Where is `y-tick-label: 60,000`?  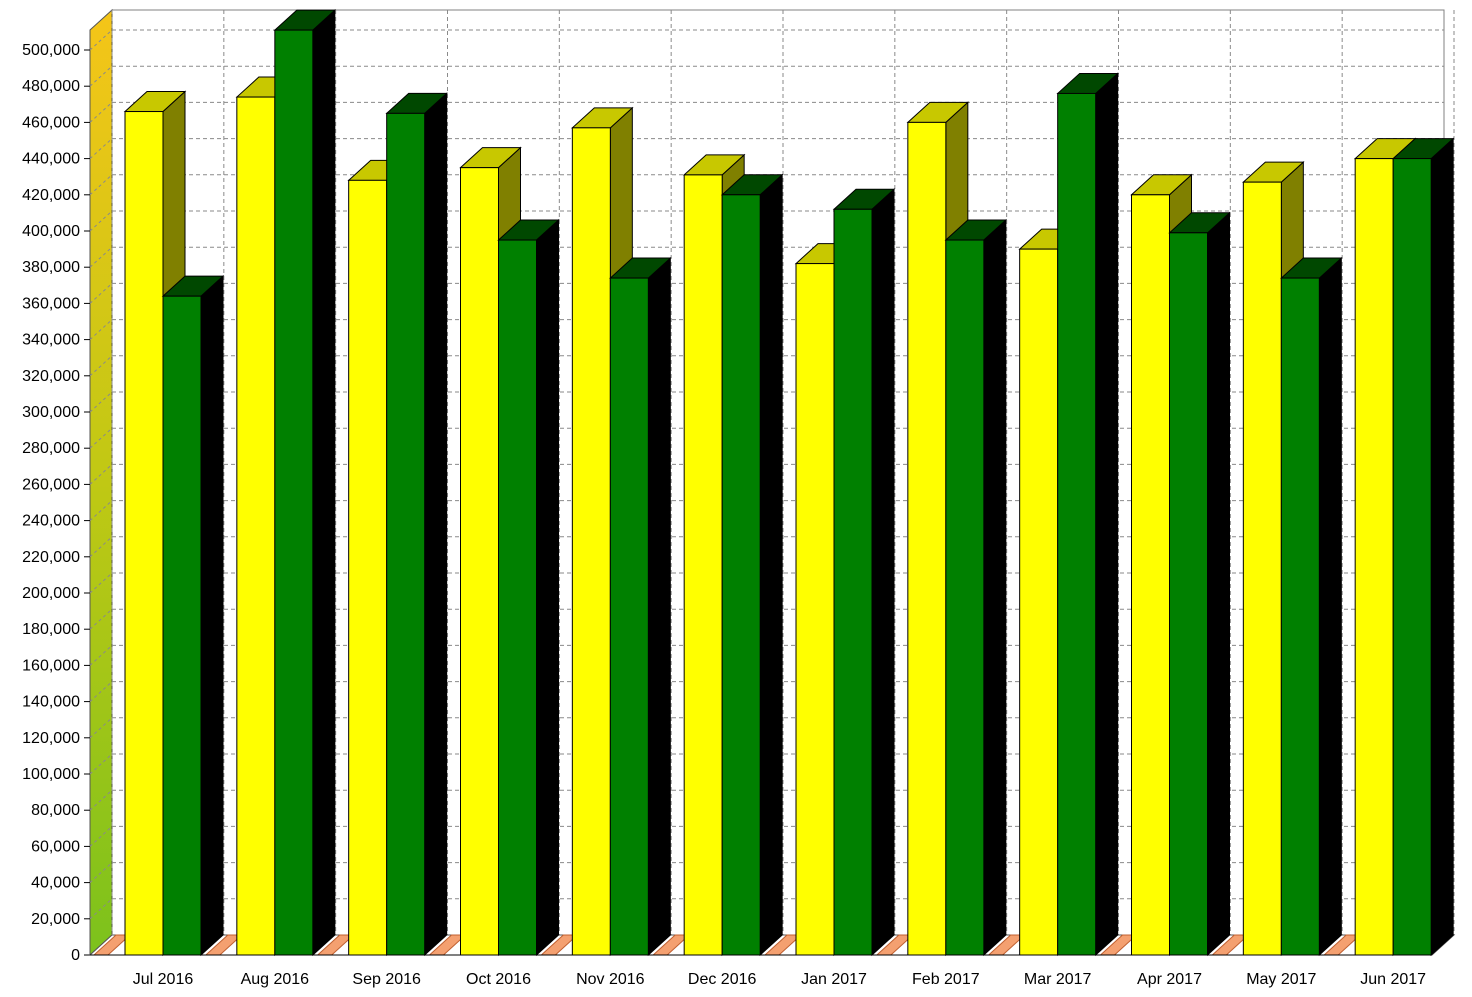 y-tick-label: 60,000 is located at coordinates (55, 846).